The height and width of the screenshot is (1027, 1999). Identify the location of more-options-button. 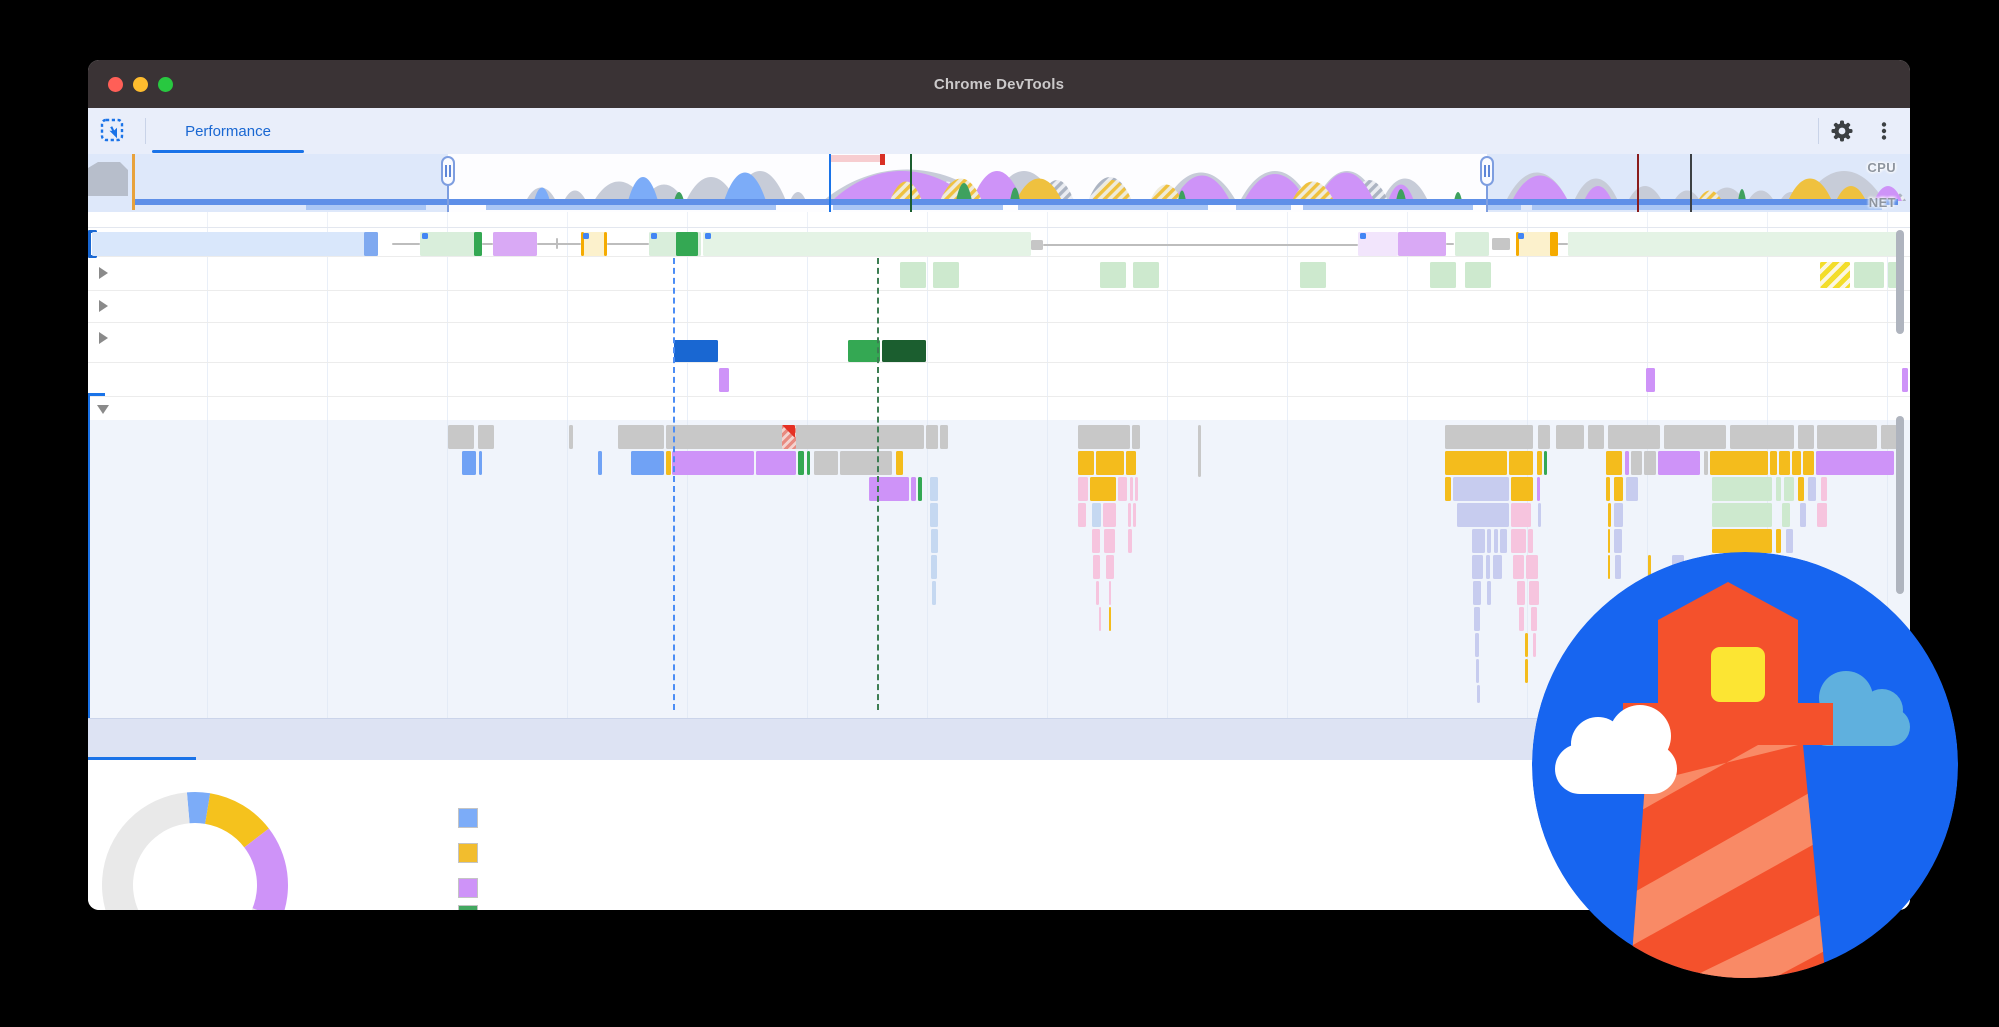
(1884, 131).